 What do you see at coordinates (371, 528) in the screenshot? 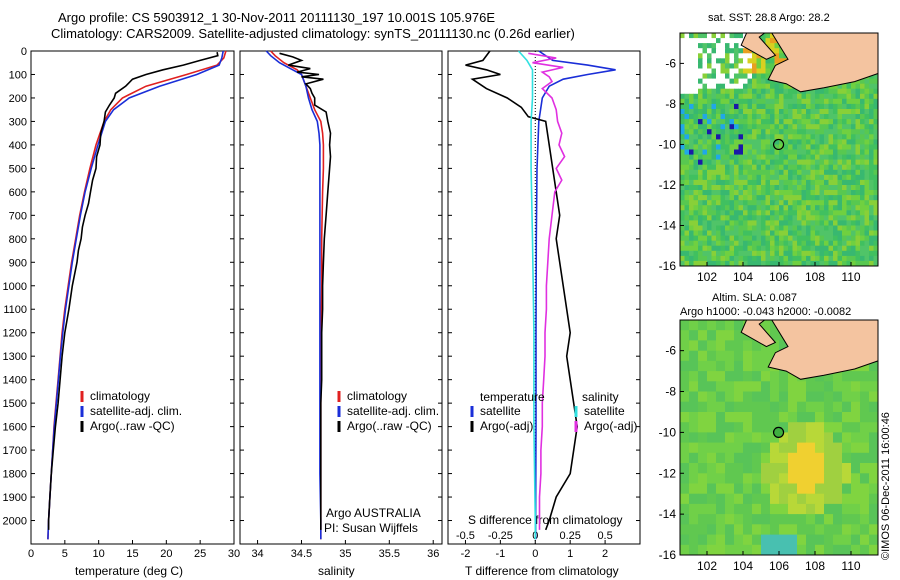
I see `argo-pi: PI: Susan Wijffels` at bounding box center [371, 528].